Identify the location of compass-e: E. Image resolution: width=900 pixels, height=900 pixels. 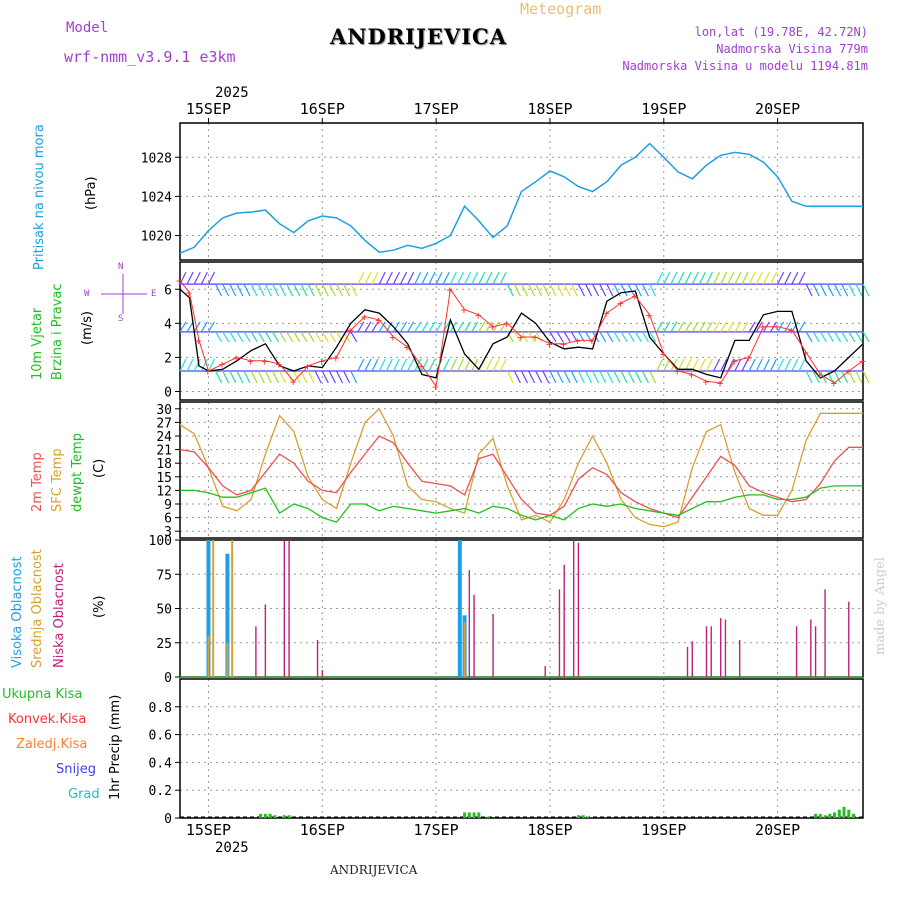
(154, 294).